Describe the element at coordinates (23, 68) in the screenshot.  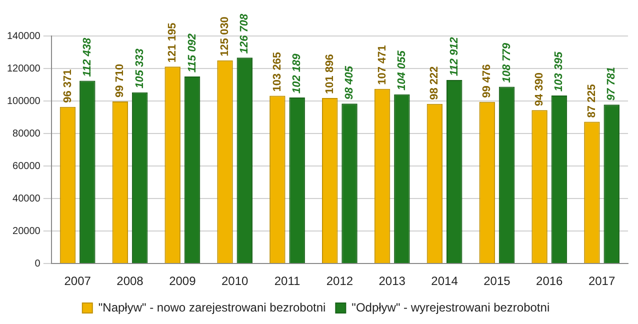
I see `y-tick-label: 120000` at that location.